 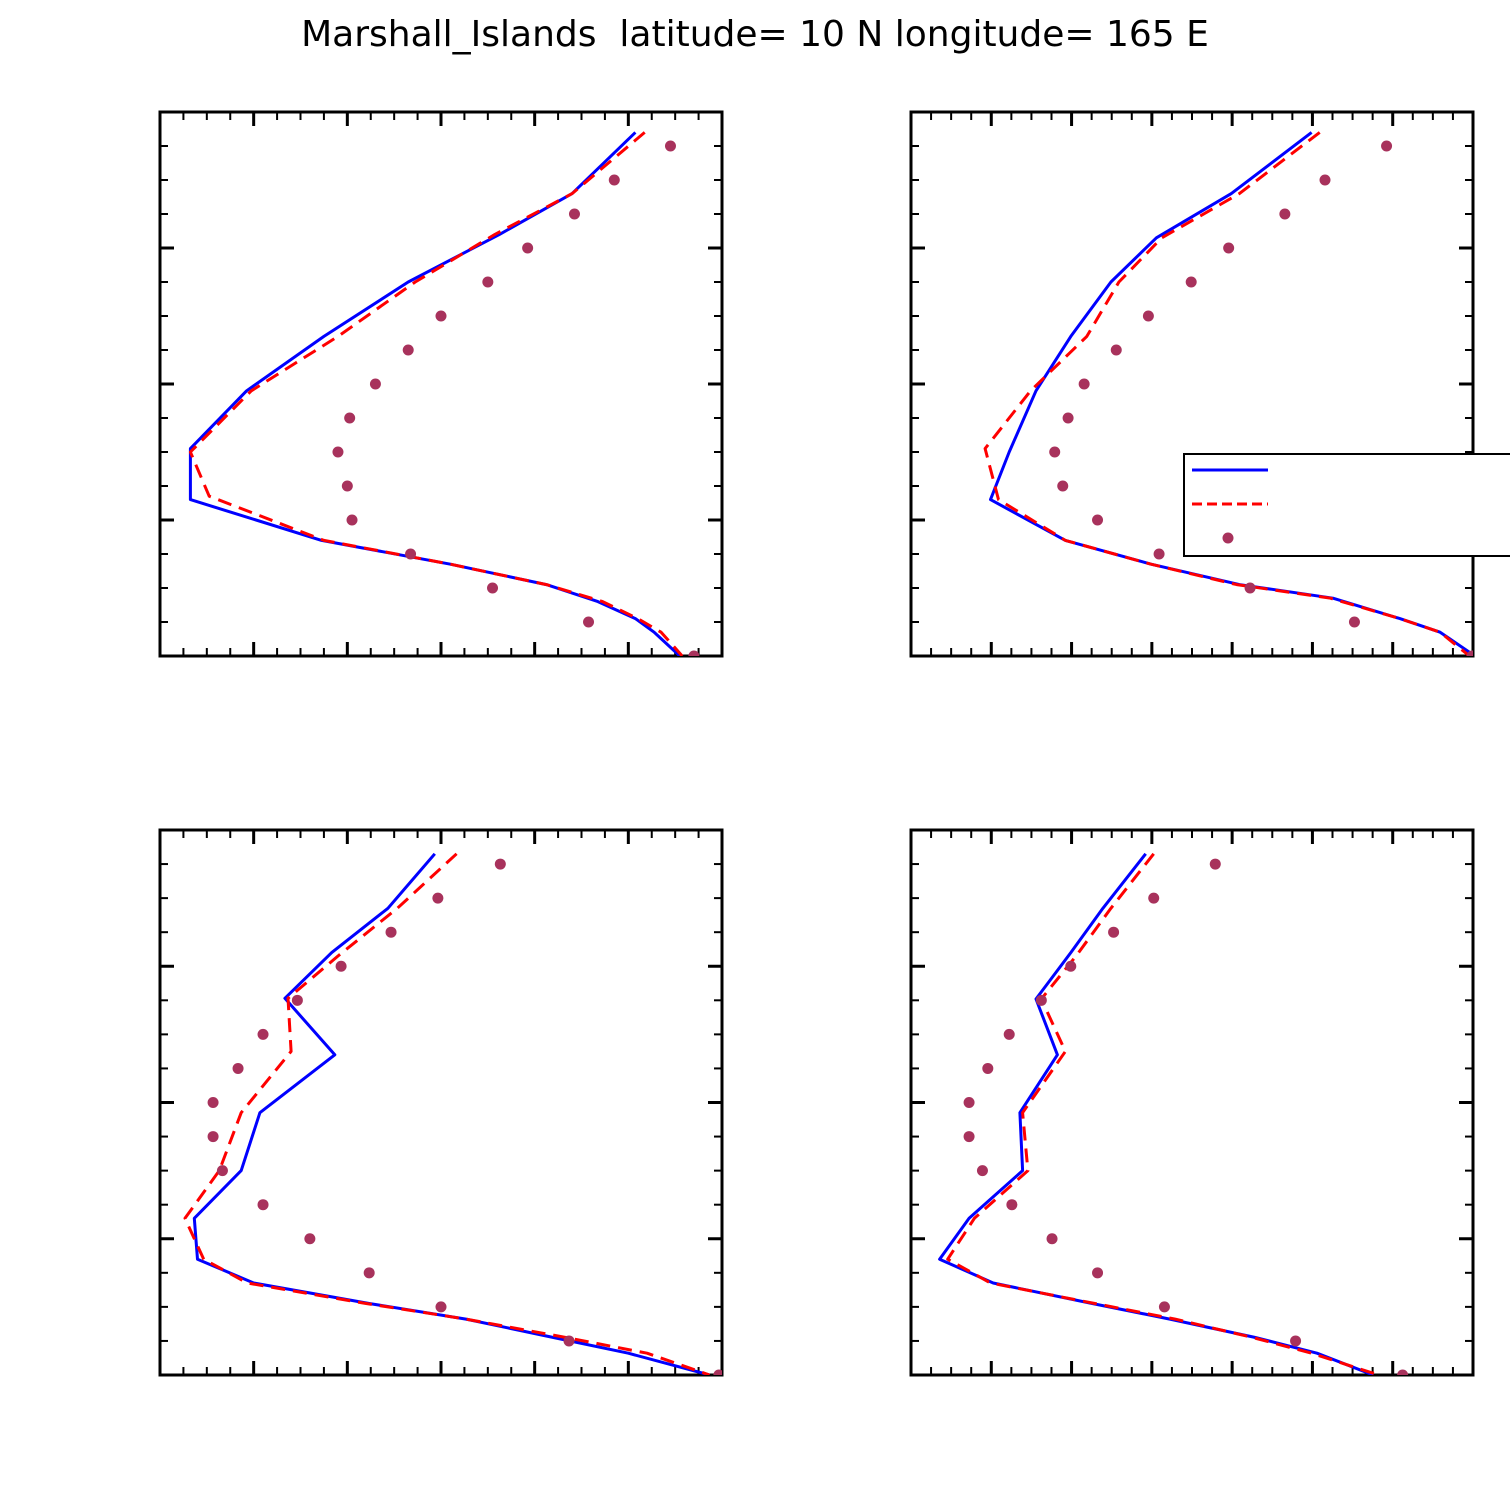 I want to click on legend, so click(x=1346, y=505).